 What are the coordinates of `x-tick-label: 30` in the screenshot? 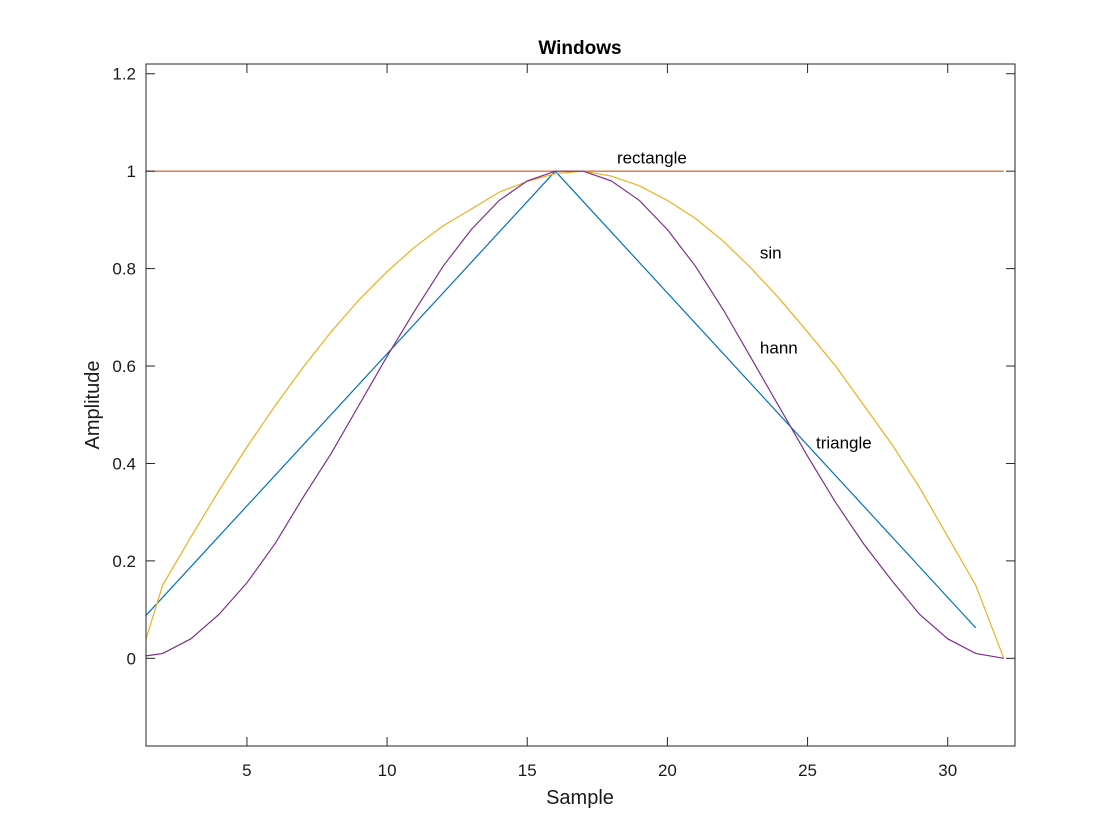 It's located at (947, 770).